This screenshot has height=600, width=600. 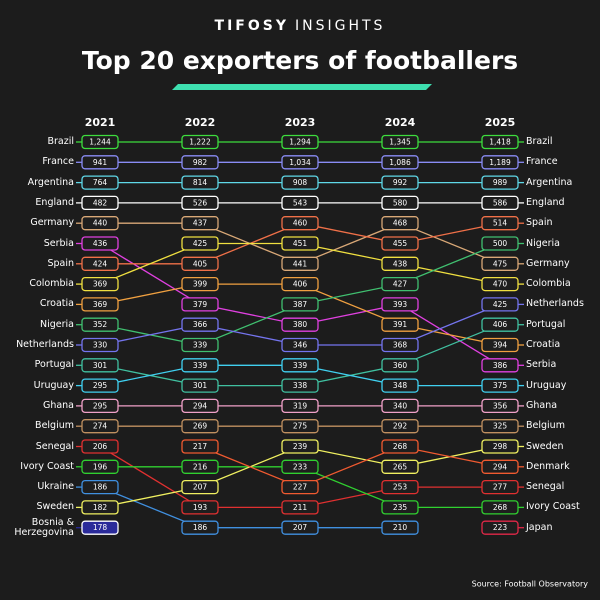 I want to click on value-label: 216, so click(x=200, y=466).